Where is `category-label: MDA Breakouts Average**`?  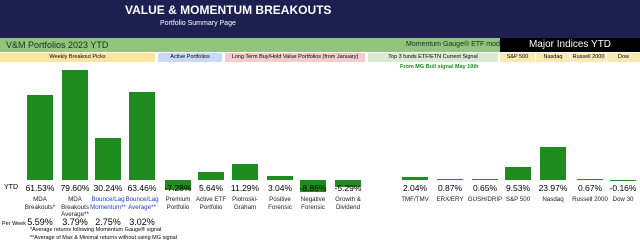
category-label: MDA Breakouts Average** is located at coordinates (75, 207).